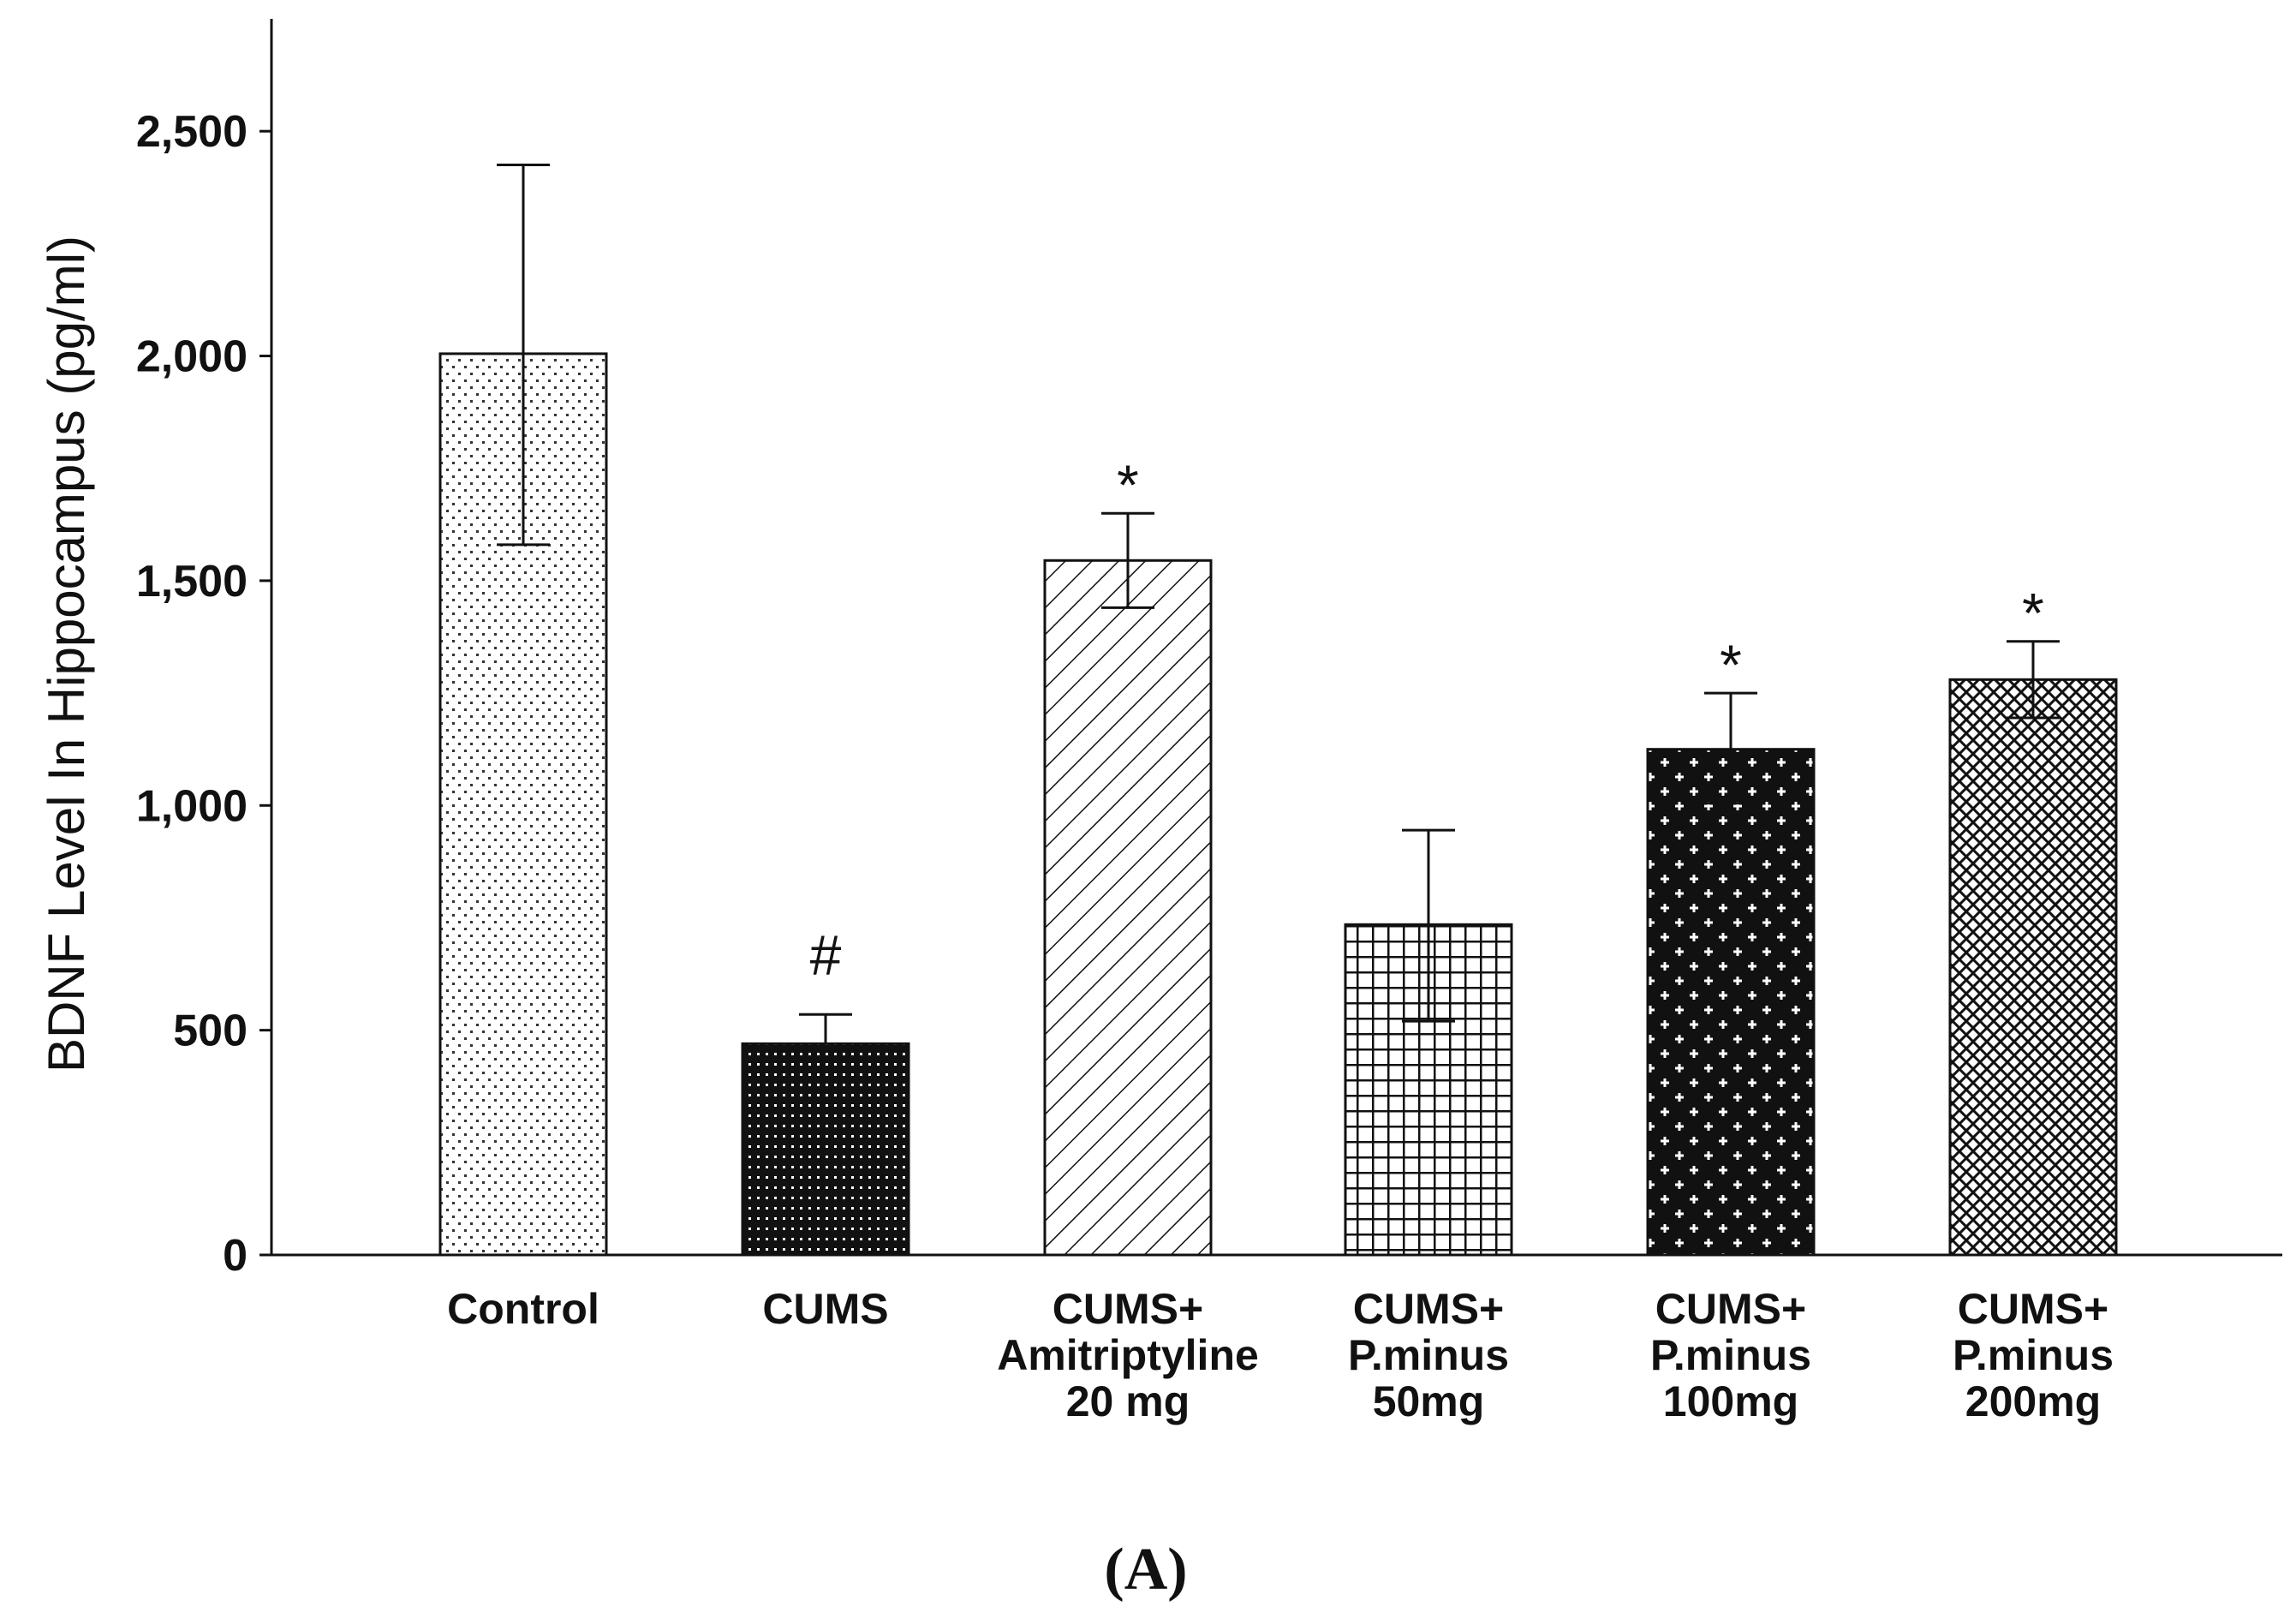  I want to click on y-tick-label: 2,500, so click(191, 132).